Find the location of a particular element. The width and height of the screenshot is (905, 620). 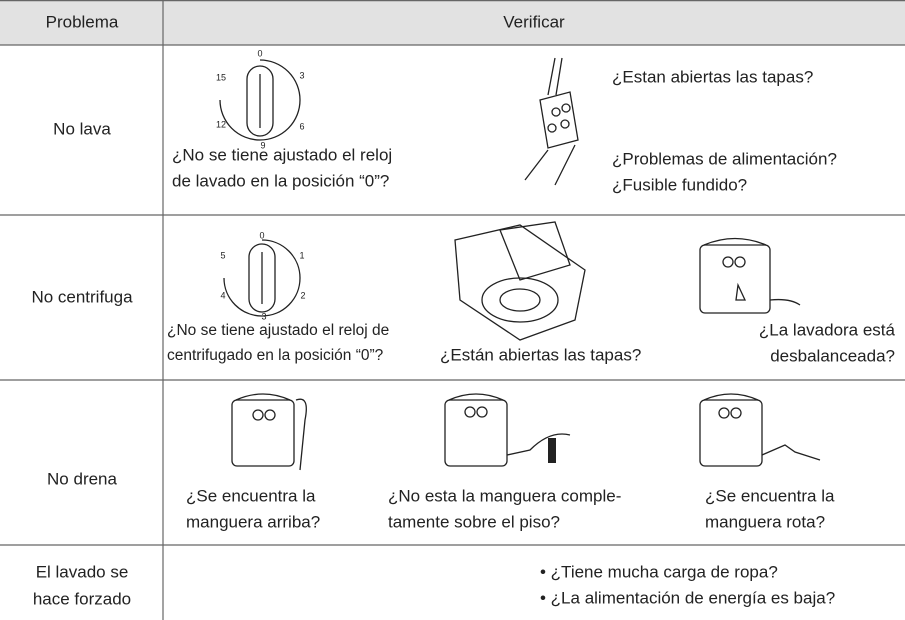

check-text: ¿Problemas de alimentación? is located at coordinates (724, 158).